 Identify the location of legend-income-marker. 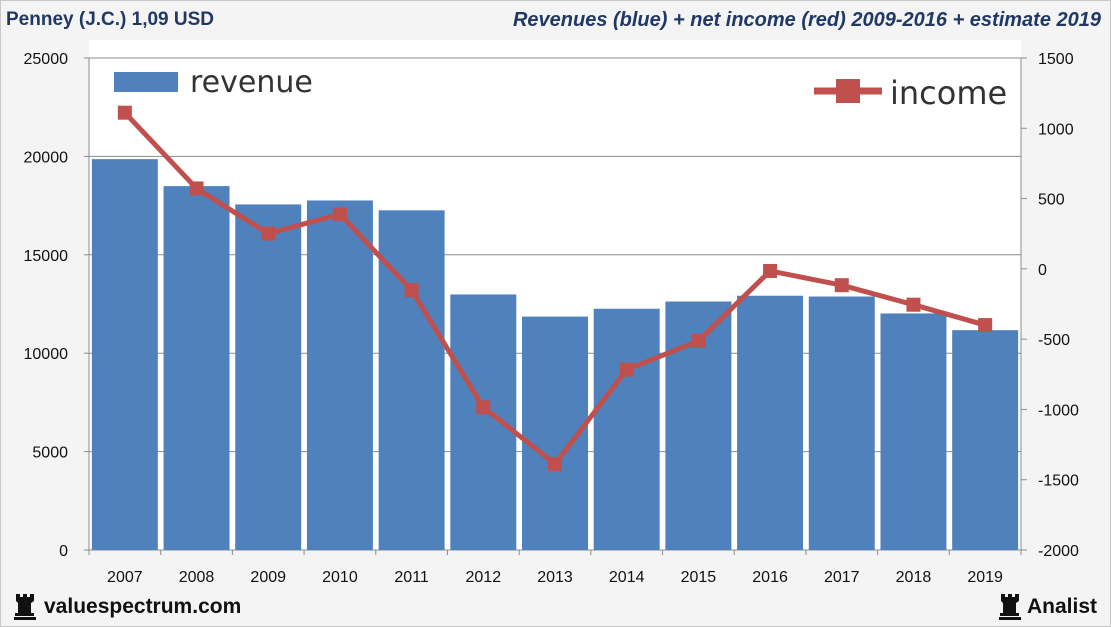
(848, 91).